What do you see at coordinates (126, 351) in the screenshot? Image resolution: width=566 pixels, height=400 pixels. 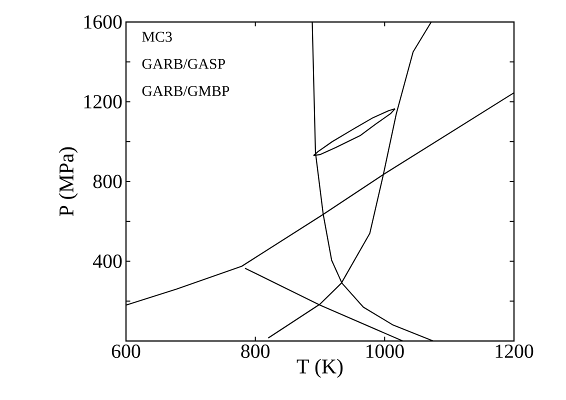 I see `x-tick-label: 600` at bounding box center [126, 351].